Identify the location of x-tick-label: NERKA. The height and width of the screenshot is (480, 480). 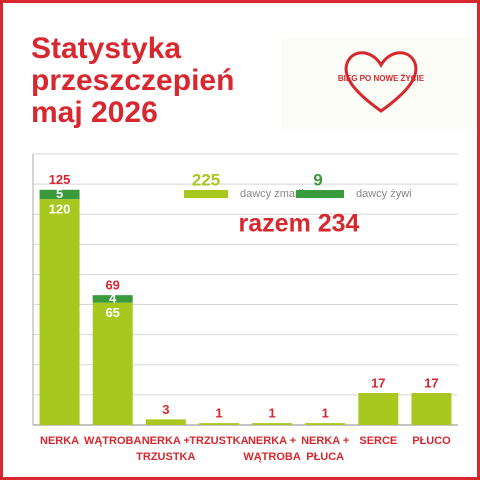
(60, 441).